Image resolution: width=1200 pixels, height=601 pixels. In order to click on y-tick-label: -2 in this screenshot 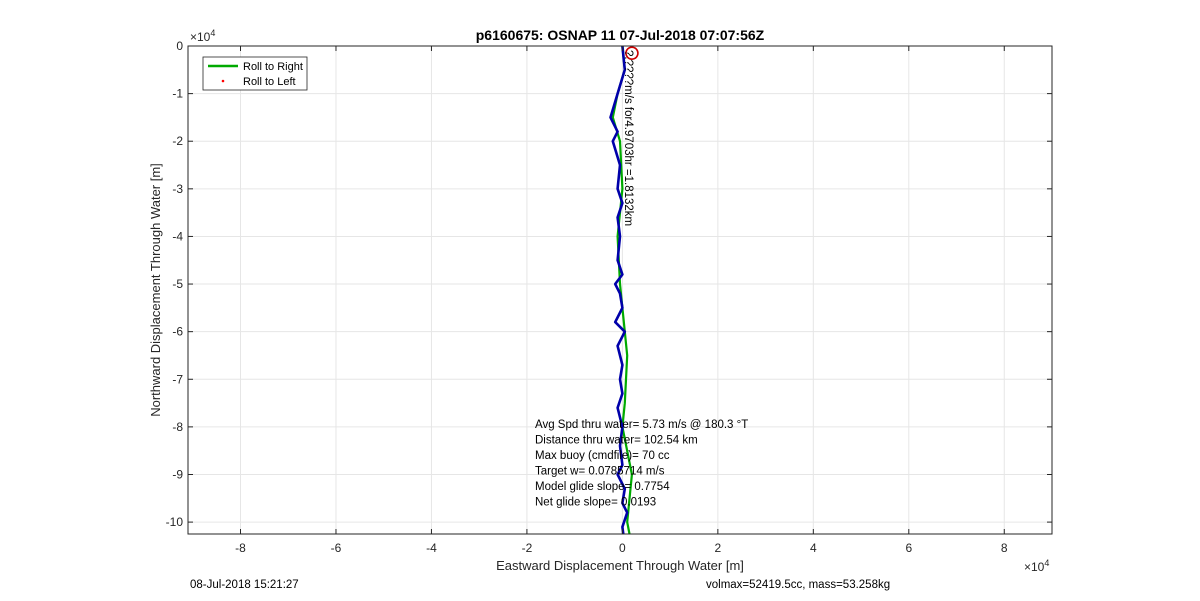, I will do `click(177, 141)`.